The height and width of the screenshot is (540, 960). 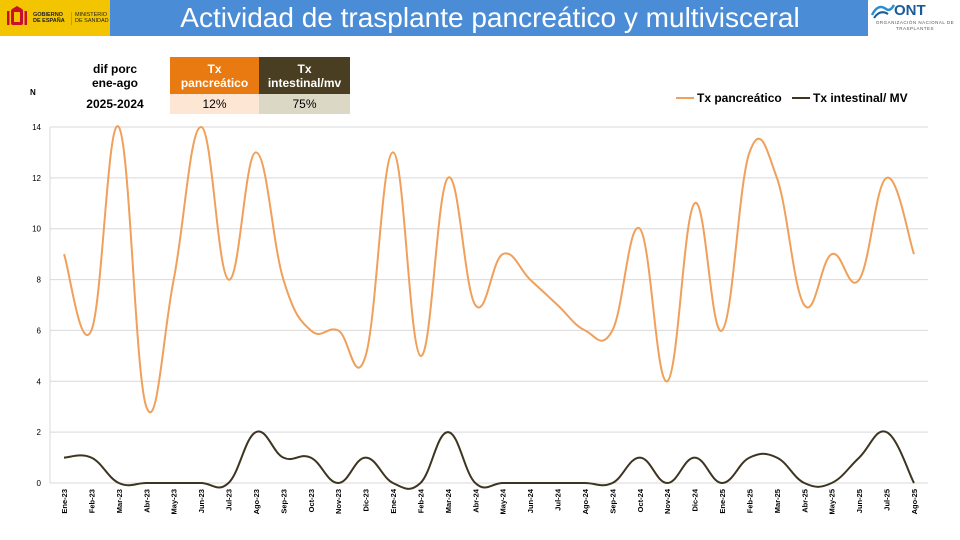 What do you see at coordinates (749, 501) in the screenshot?
I see `x-tick-label: Feb-25` at bounding box center [749, 501].